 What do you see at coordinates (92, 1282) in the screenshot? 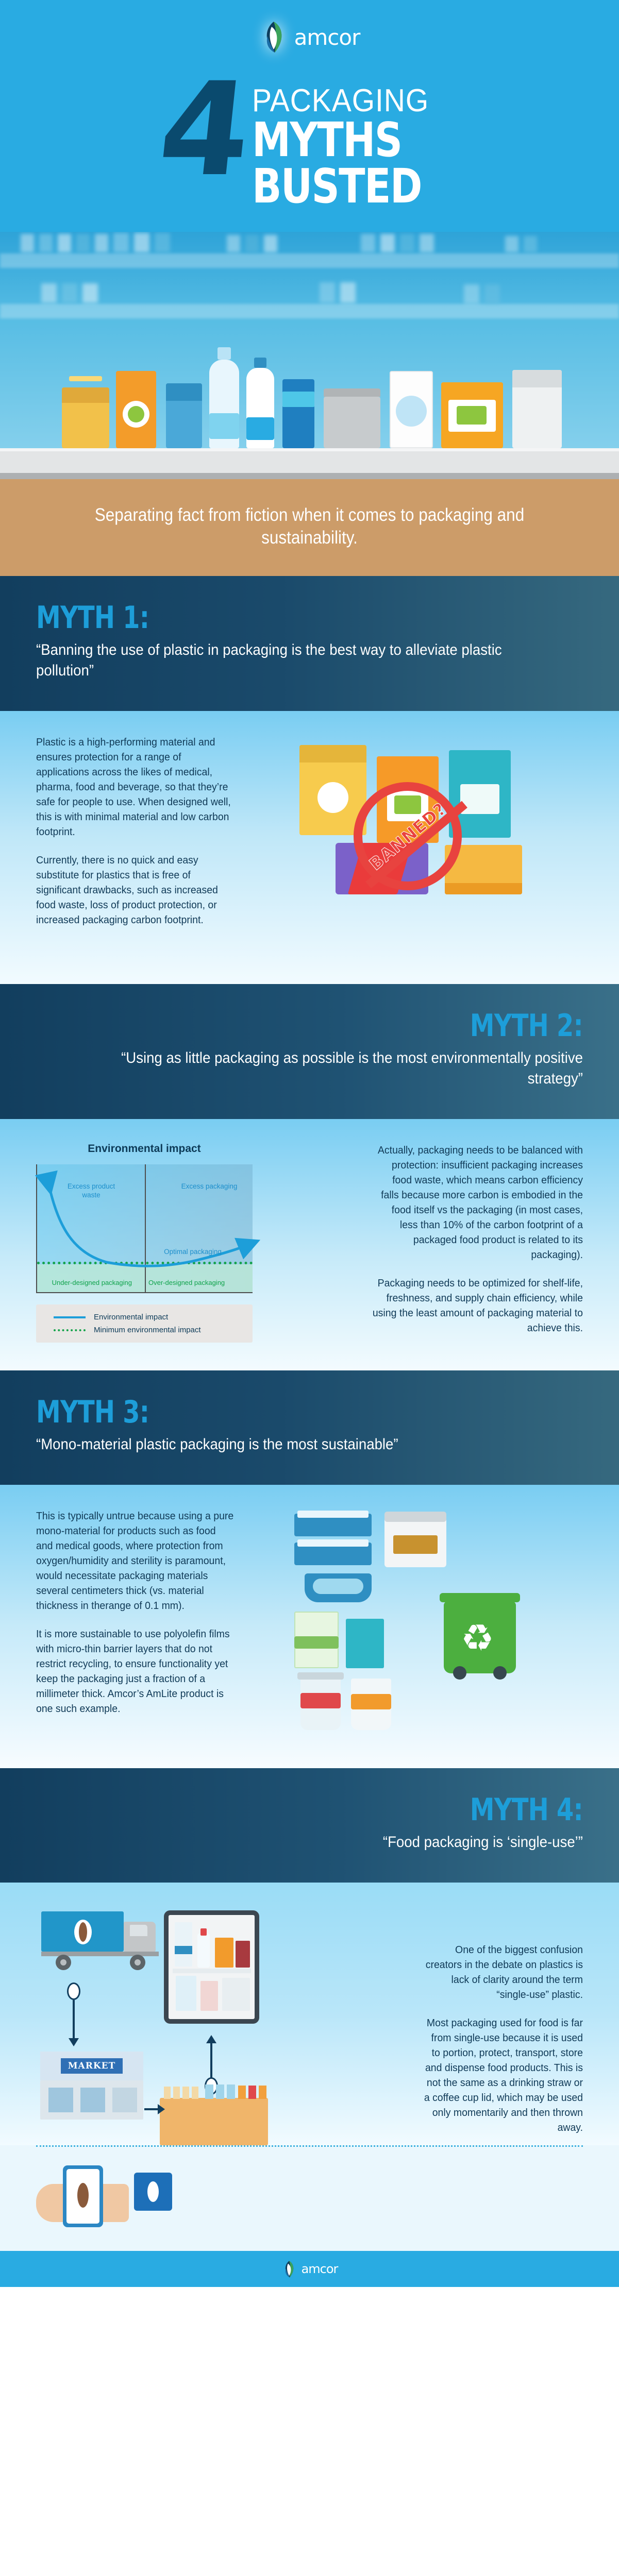
I see `chart-label-under-designed: Under-designed packaging` at bounding box center [92, 1282].